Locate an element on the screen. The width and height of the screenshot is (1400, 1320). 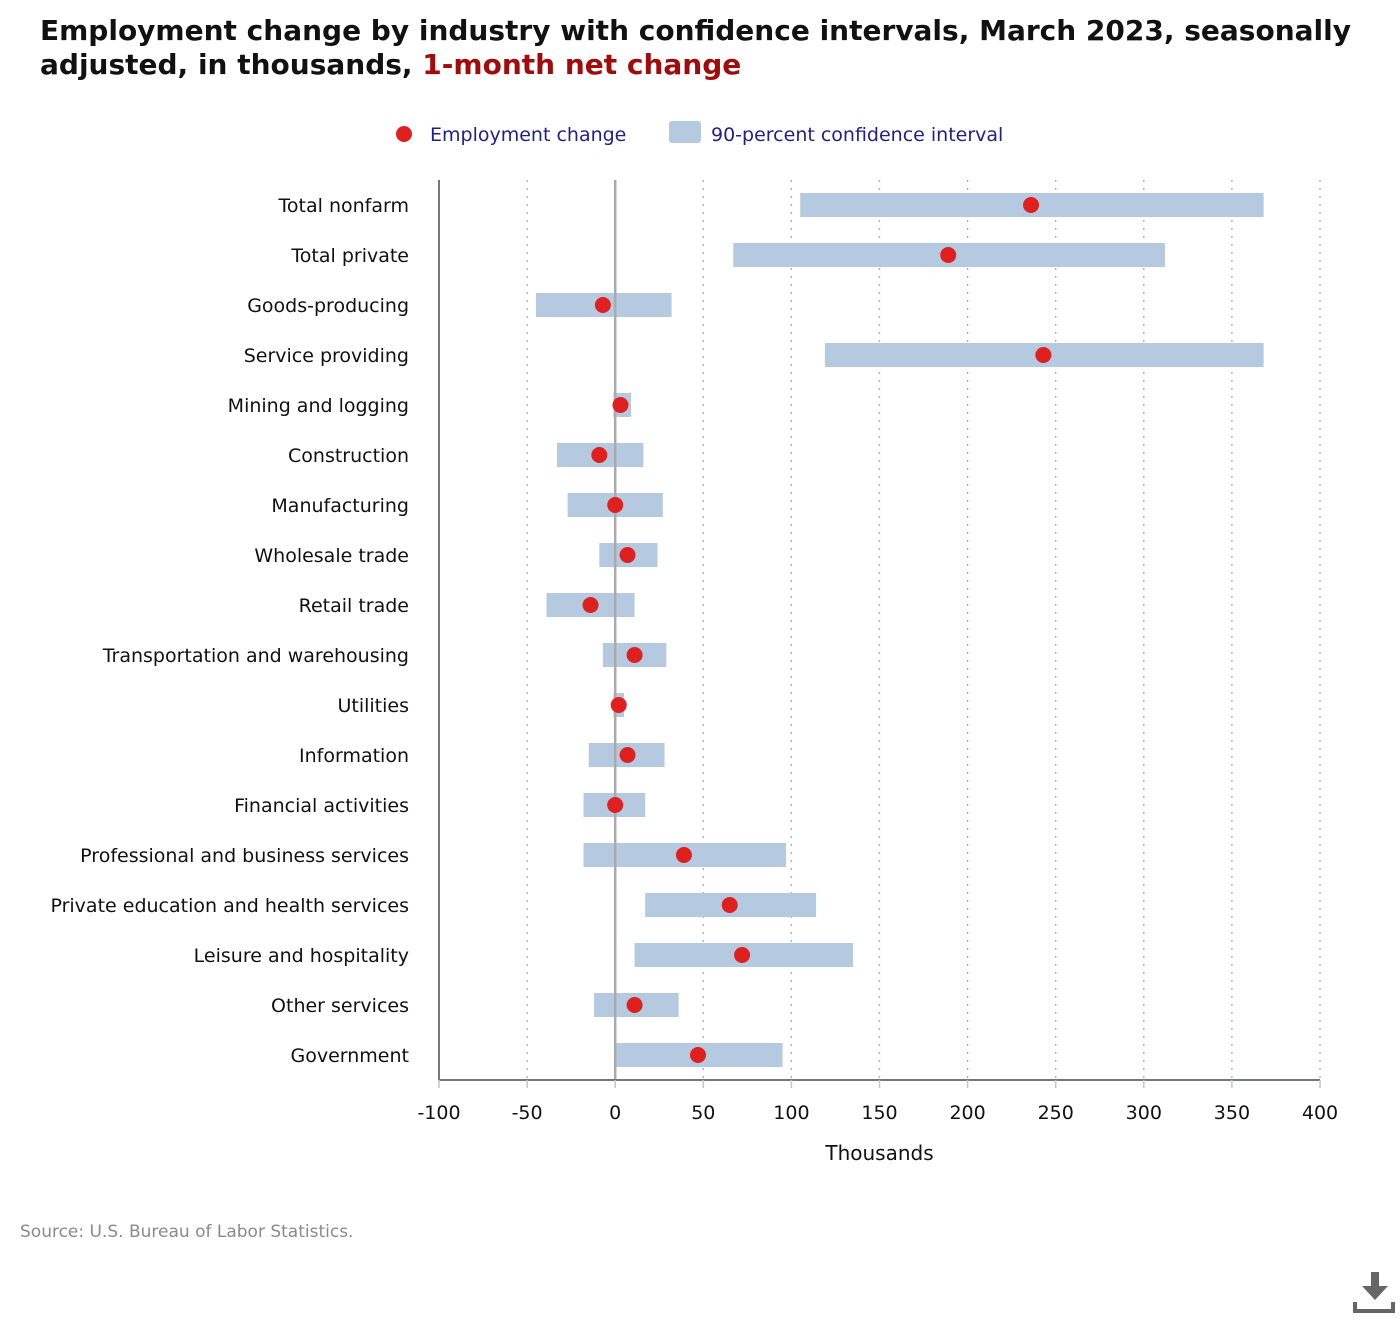
legend-label-point: Employment change is located at coordinates (528, 135).